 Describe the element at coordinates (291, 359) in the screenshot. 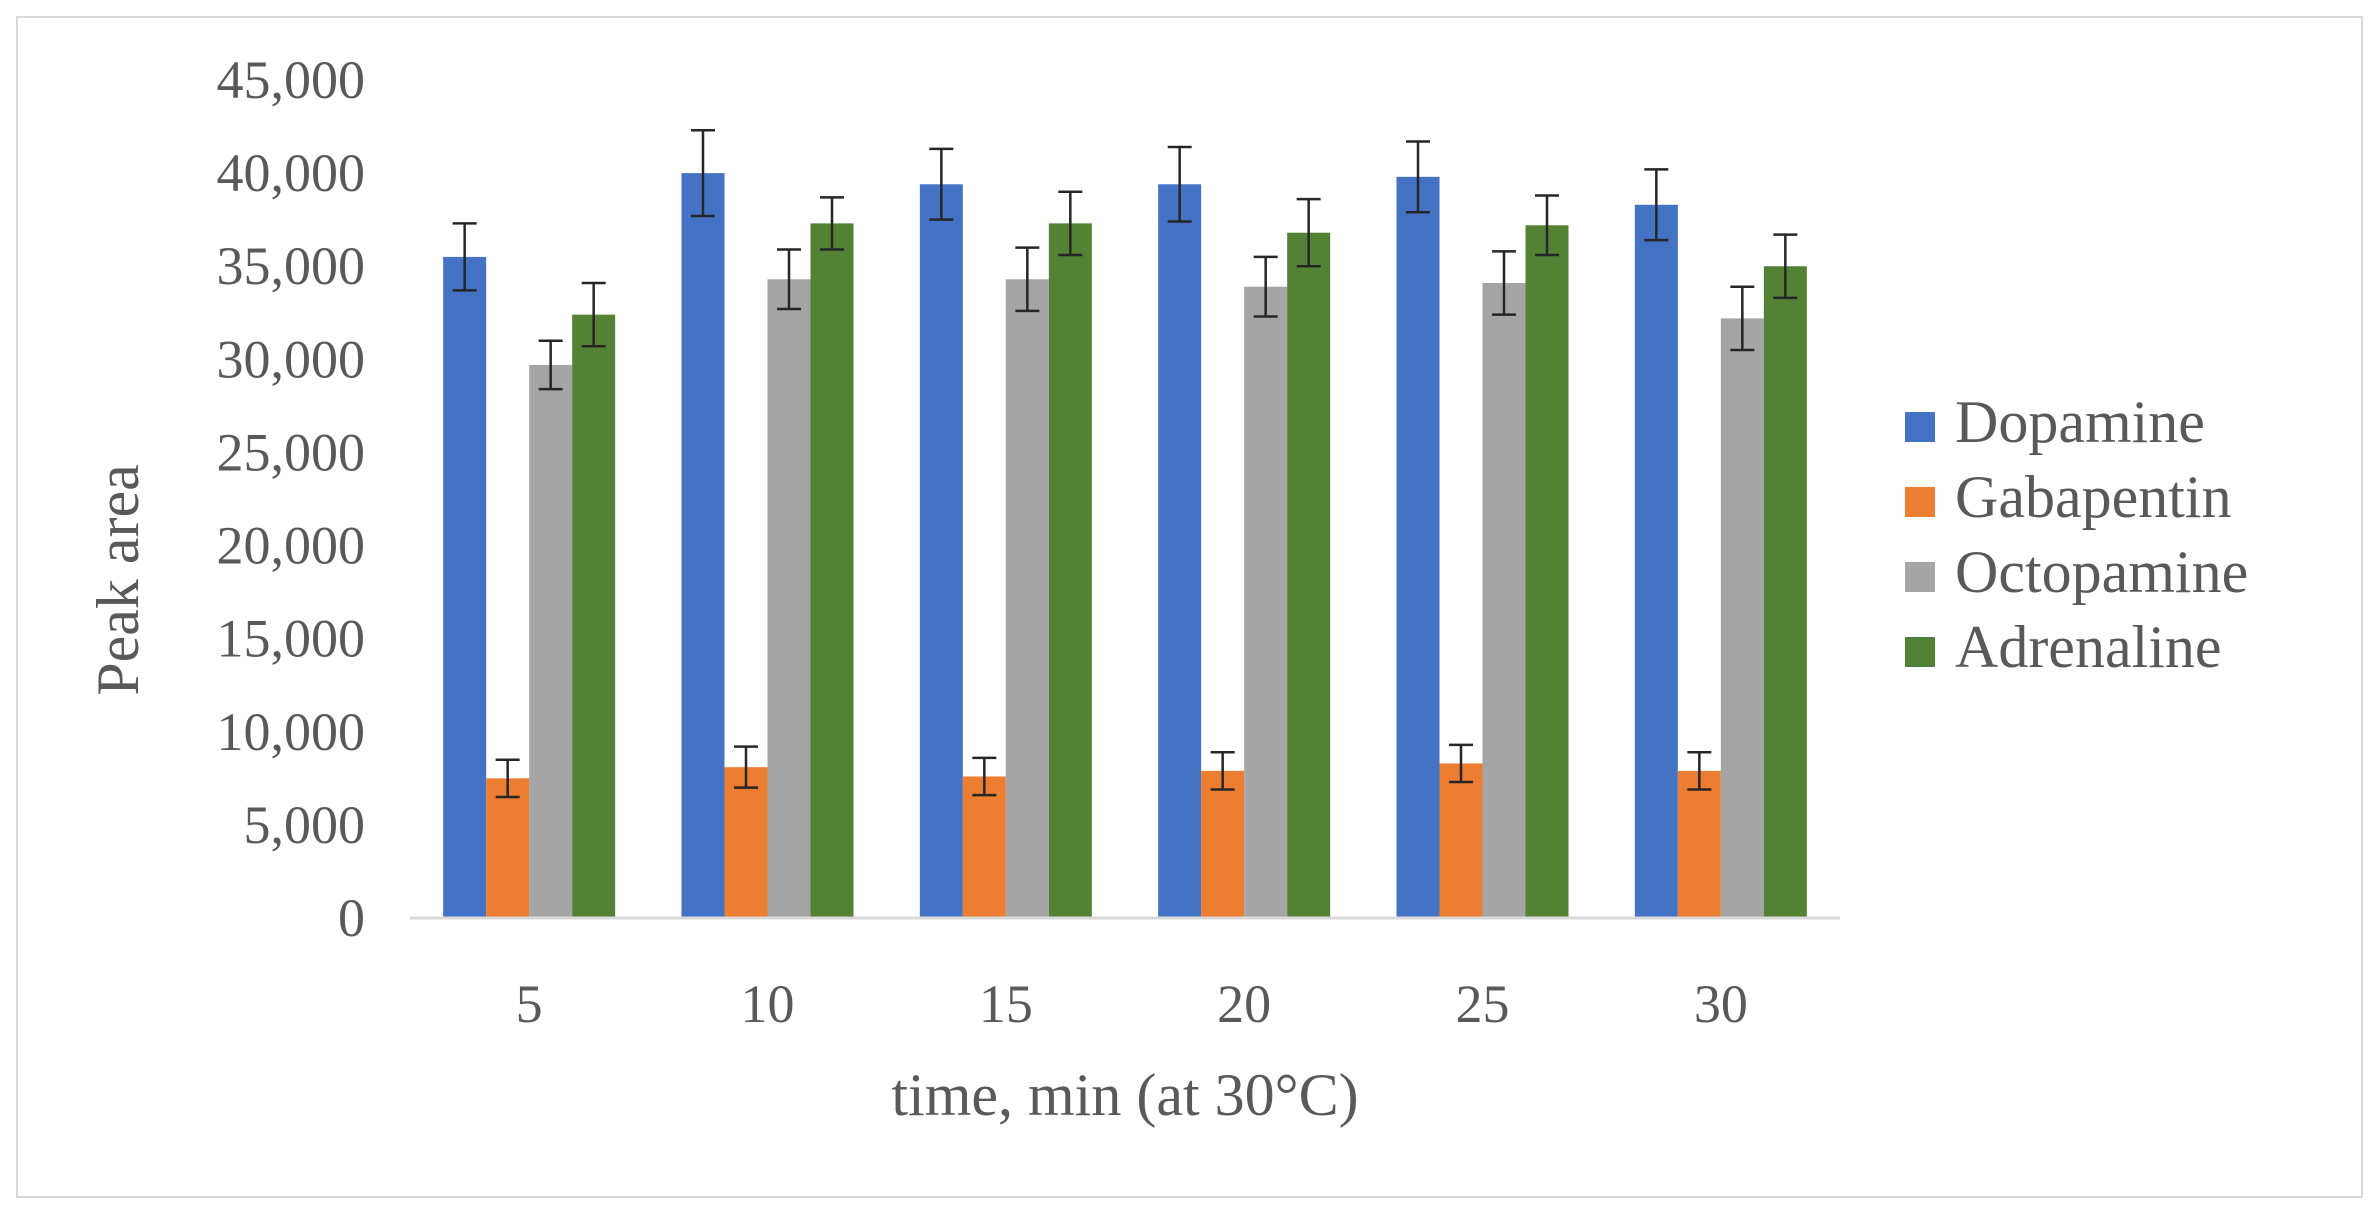

I see `y-tick-label: 30,000` at that location.